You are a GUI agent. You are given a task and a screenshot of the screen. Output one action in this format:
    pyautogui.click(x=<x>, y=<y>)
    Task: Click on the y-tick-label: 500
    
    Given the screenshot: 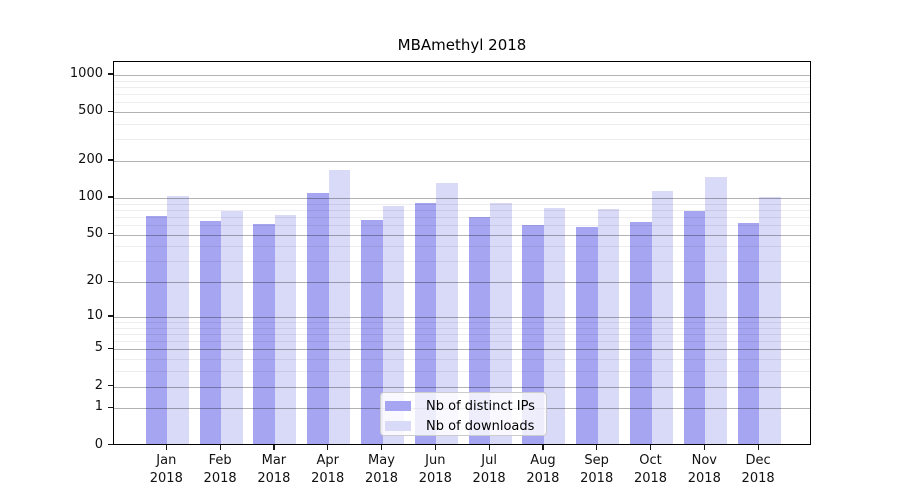 What is the action you would take?
    pyautogui.click(x=90, y=111)
    